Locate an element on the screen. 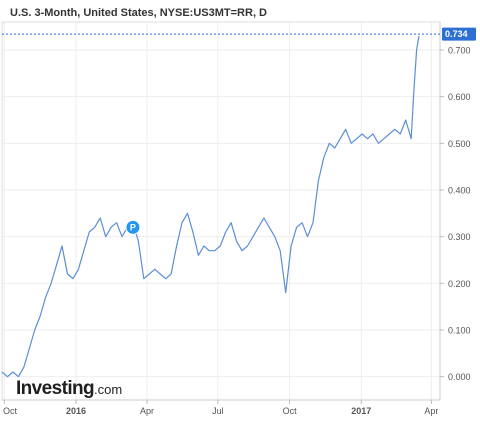 Image resolution: width=480 pixels, height=430 pixels. y-tick-label: 0.100 is located at coordinates (459, 331).